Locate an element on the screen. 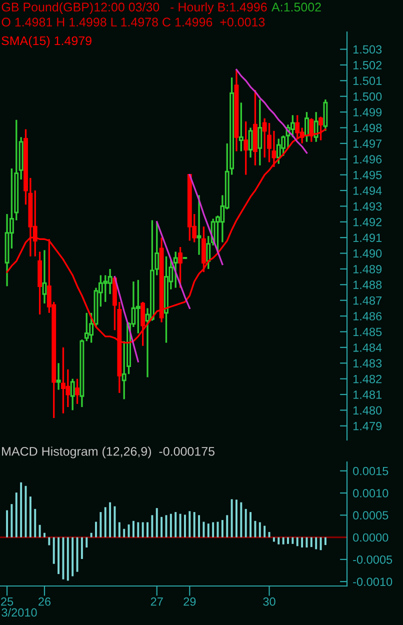  y-tick-label: 1.486 is located at coordinates (367, 316).